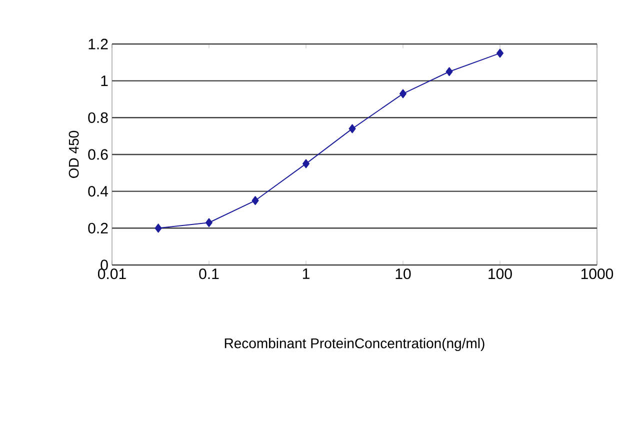  What do you see at coordinates (104, 265) in the screenshot?
I see `y-tick-label: 0` at bounding box center [104, 265].